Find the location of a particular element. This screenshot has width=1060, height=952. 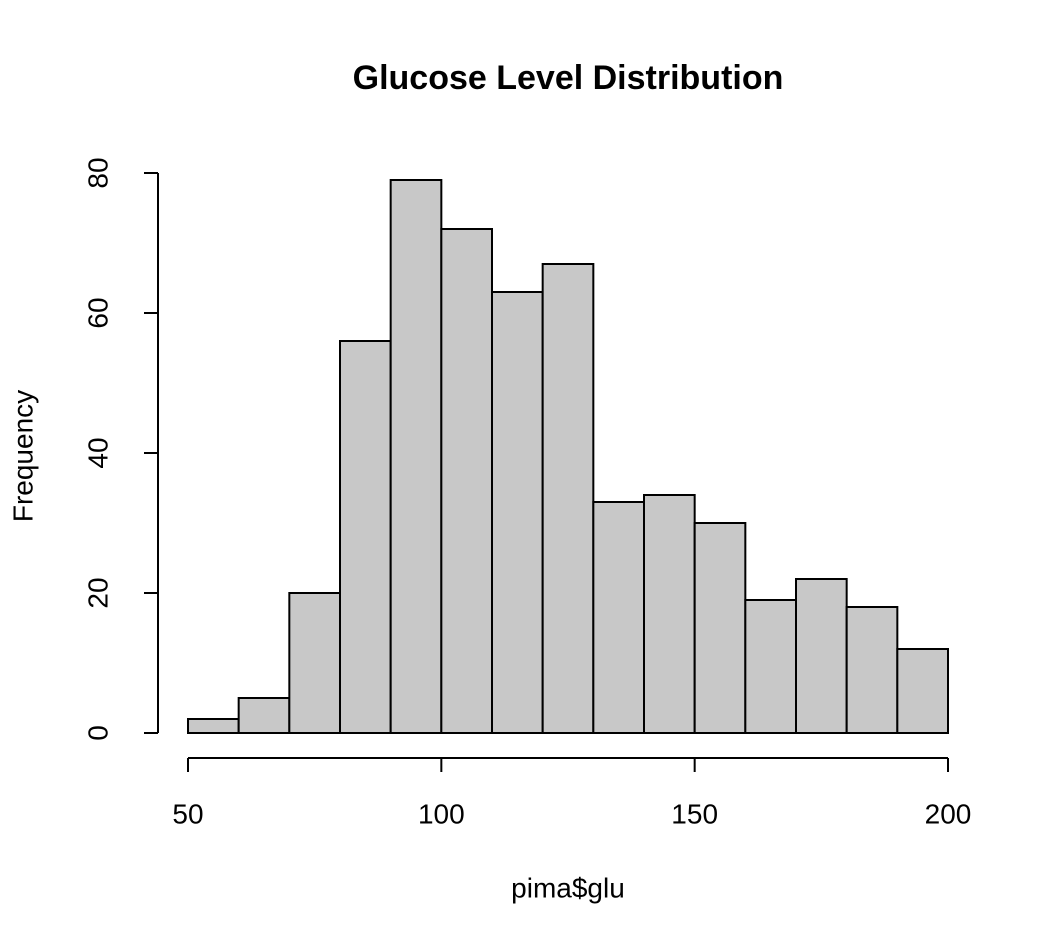

x-tick-label: 200 is located at coordinates (948, 813).